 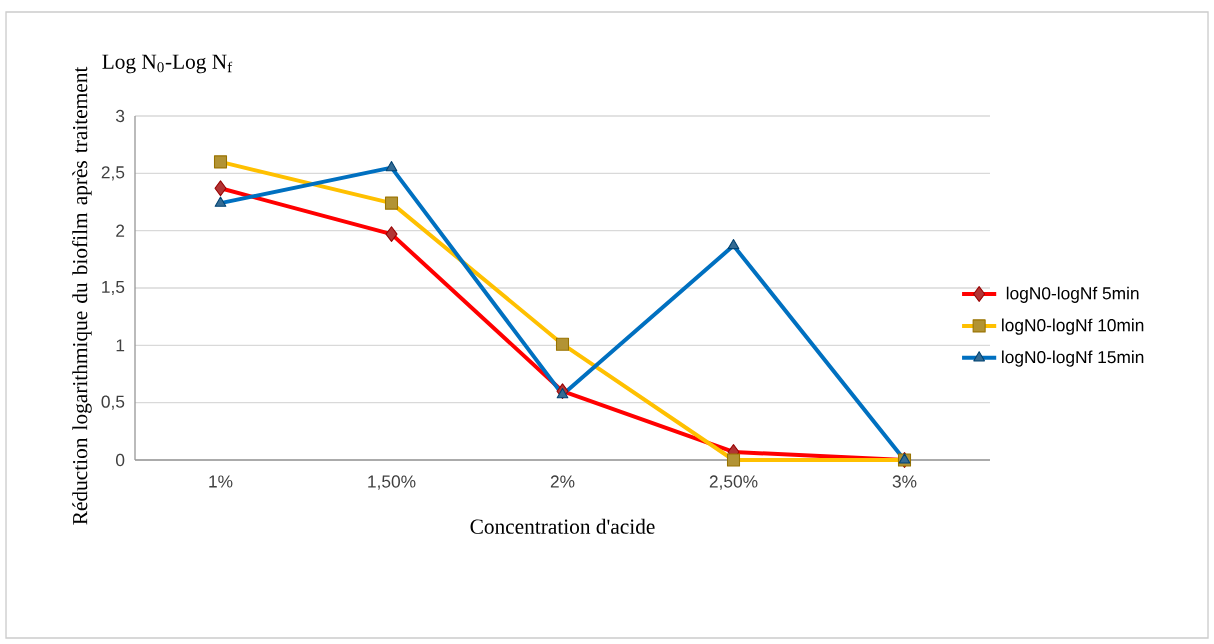 I want to click on y-tick-label: 2, so click(x=120, y=230).